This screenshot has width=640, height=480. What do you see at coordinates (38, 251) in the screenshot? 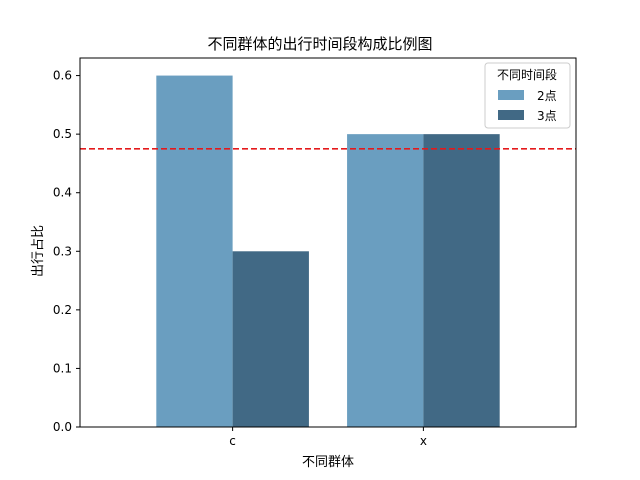
I see `y-axis-label: 出行占比` at bounding box center [38, 251].